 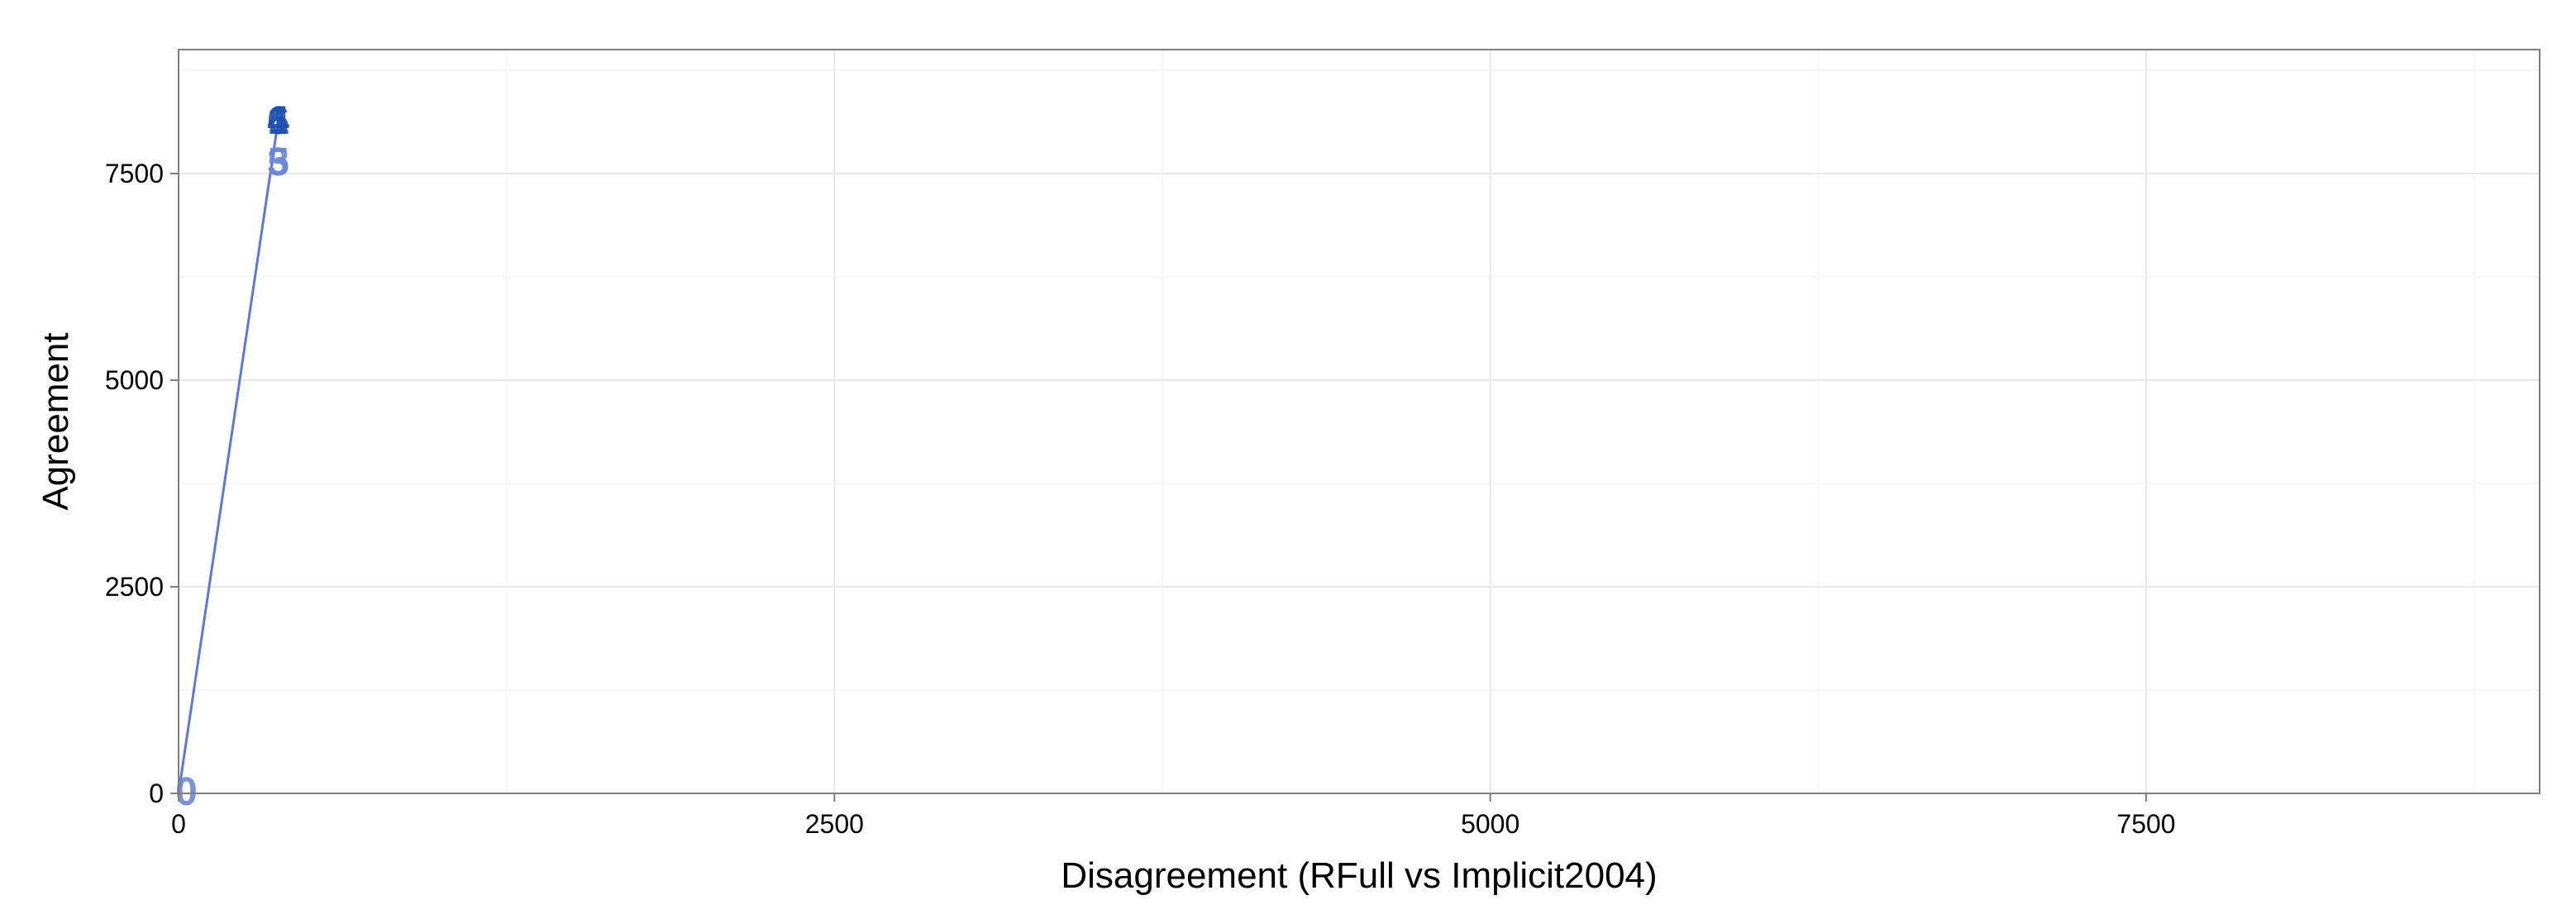 I want to click on y-tick-label: 7500, so click(x=134, y=173).